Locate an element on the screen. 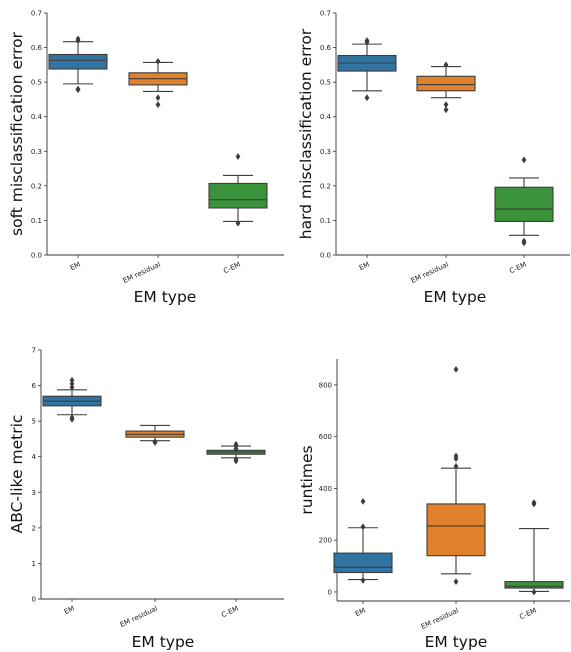 This screenshot has height=652, width=571. ylabel-runtimes: runtimes is located at coordinates (307, 479).